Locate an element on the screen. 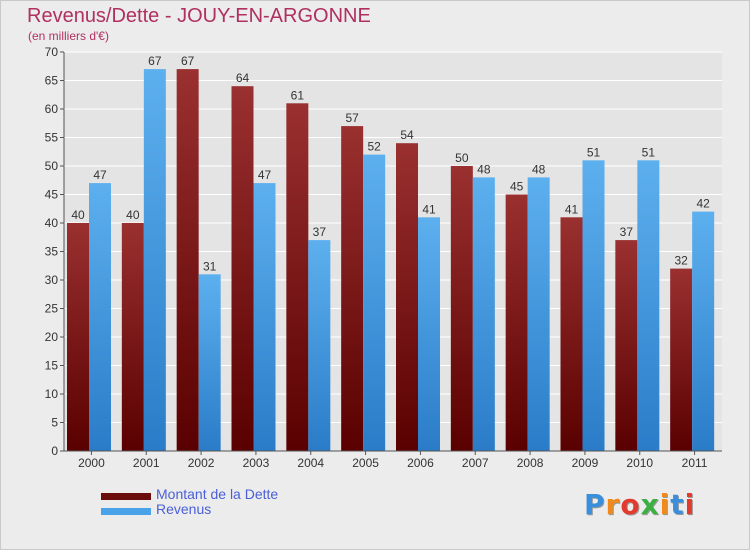 This screenshot has width=750, height=550. data-label: 32 is located at coordinates (681, 261).